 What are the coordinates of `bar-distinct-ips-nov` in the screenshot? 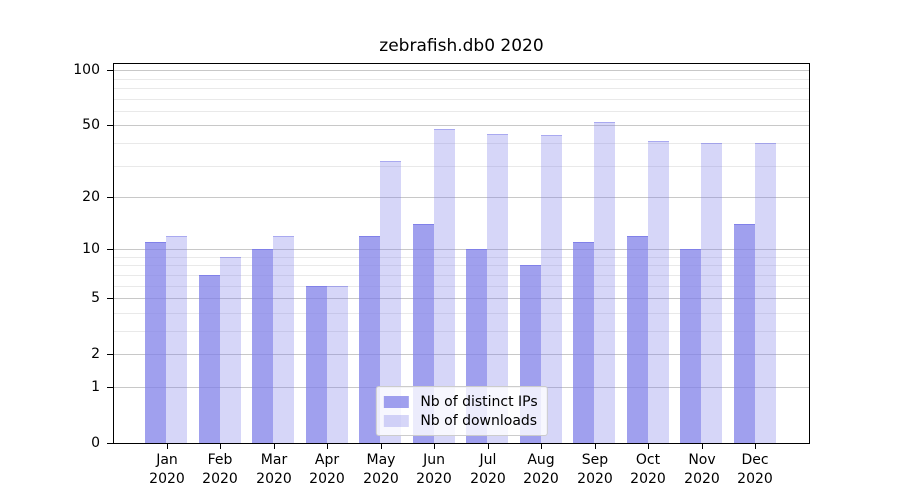 It's located at (690, 346).